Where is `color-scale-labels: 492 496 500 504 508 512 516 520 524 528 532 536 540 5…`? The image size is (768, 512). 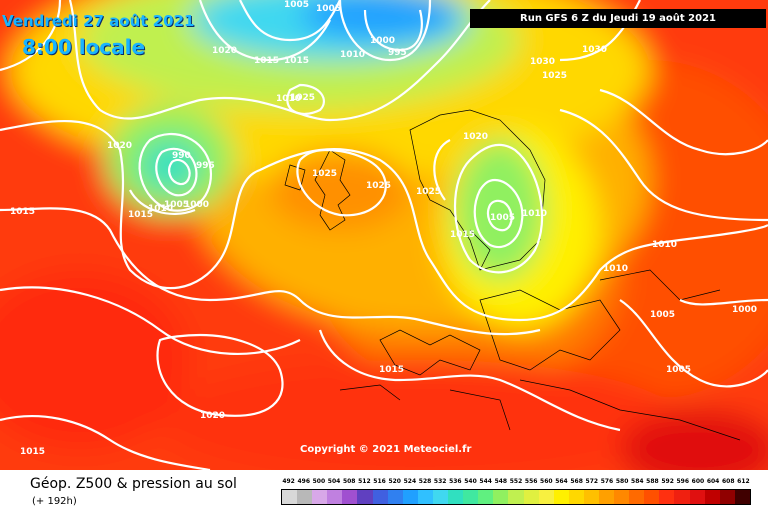 color-scale-labels: 492 496 500 504 508 512 516 520 524 528 532 536 540 5… is located at coordinates (516, 484).